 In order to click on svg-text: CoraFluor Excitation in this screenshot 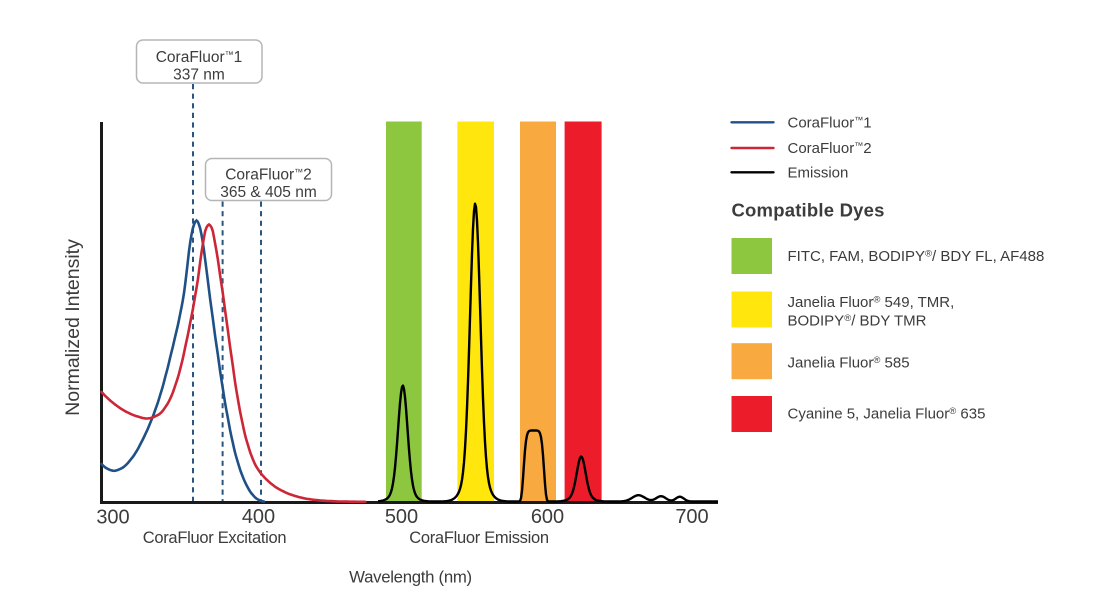, I will do `click(215, 538)`.